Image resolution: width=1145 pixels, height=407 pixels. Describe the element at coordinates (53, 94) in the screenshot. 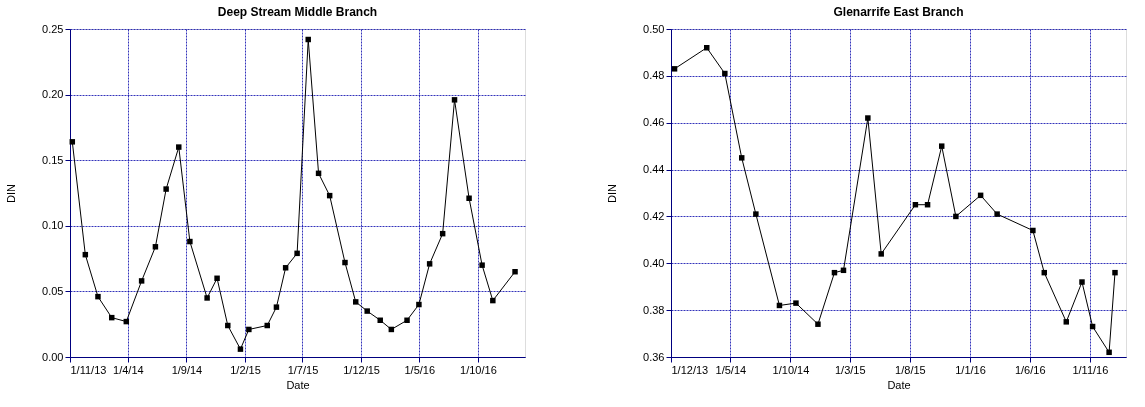

I see `y-tick-label: 0.20` at that location.